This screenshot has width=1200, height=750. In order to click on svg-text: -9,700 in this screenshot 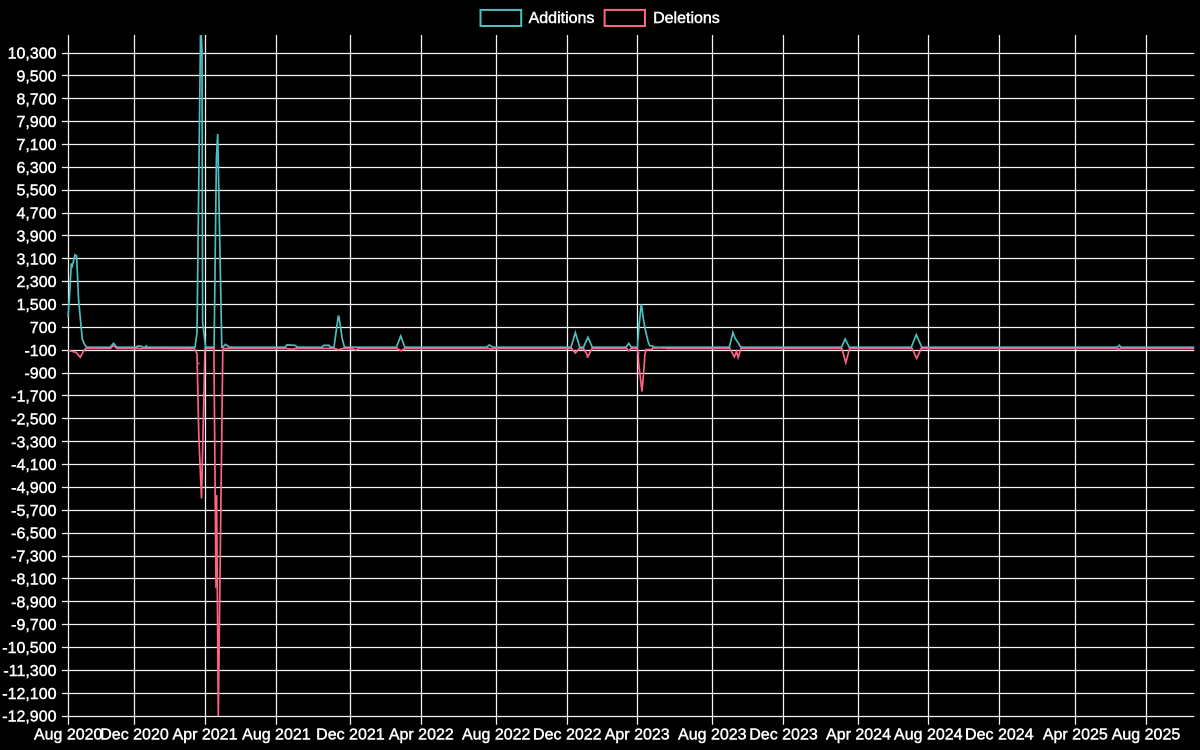, I will do `click(33, 625)`.